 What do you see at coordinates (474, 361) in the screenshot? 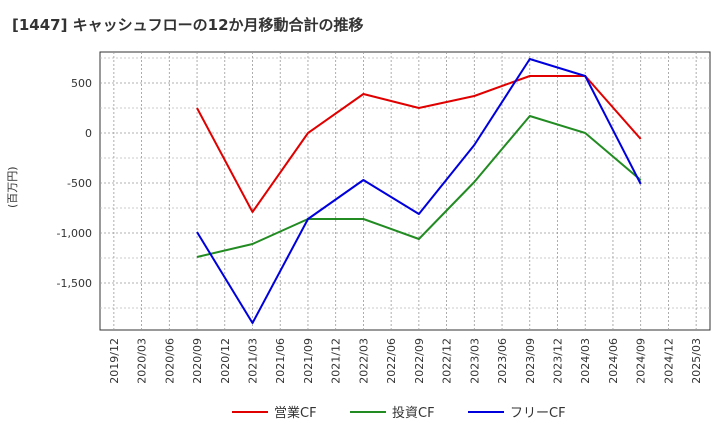
I see `x-tick-label: 2023/03` at bounding box center [474, 361].